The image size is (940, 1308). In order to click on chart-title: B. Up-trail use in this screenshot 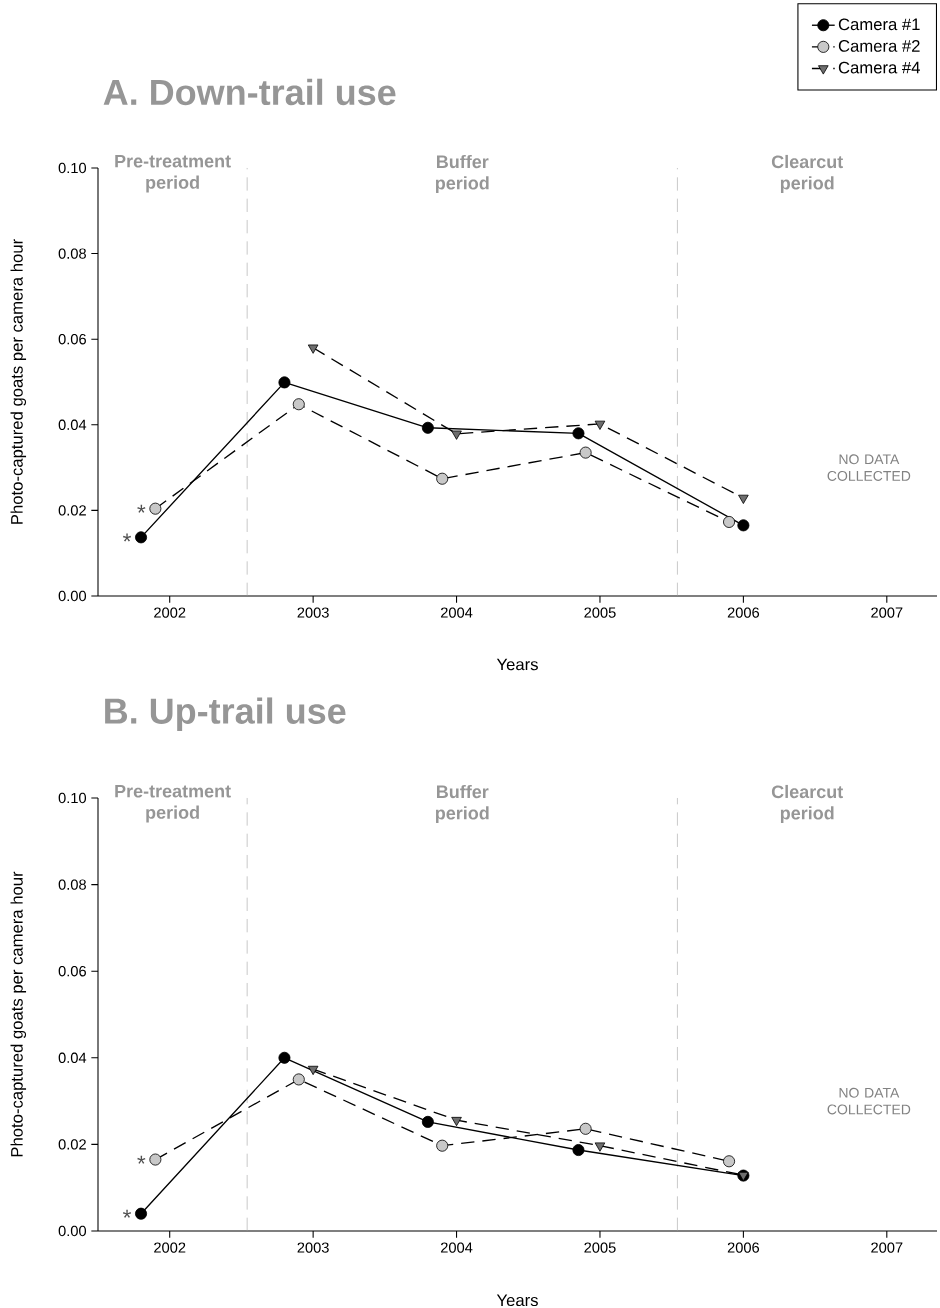, I will do `click(225, 714)`.